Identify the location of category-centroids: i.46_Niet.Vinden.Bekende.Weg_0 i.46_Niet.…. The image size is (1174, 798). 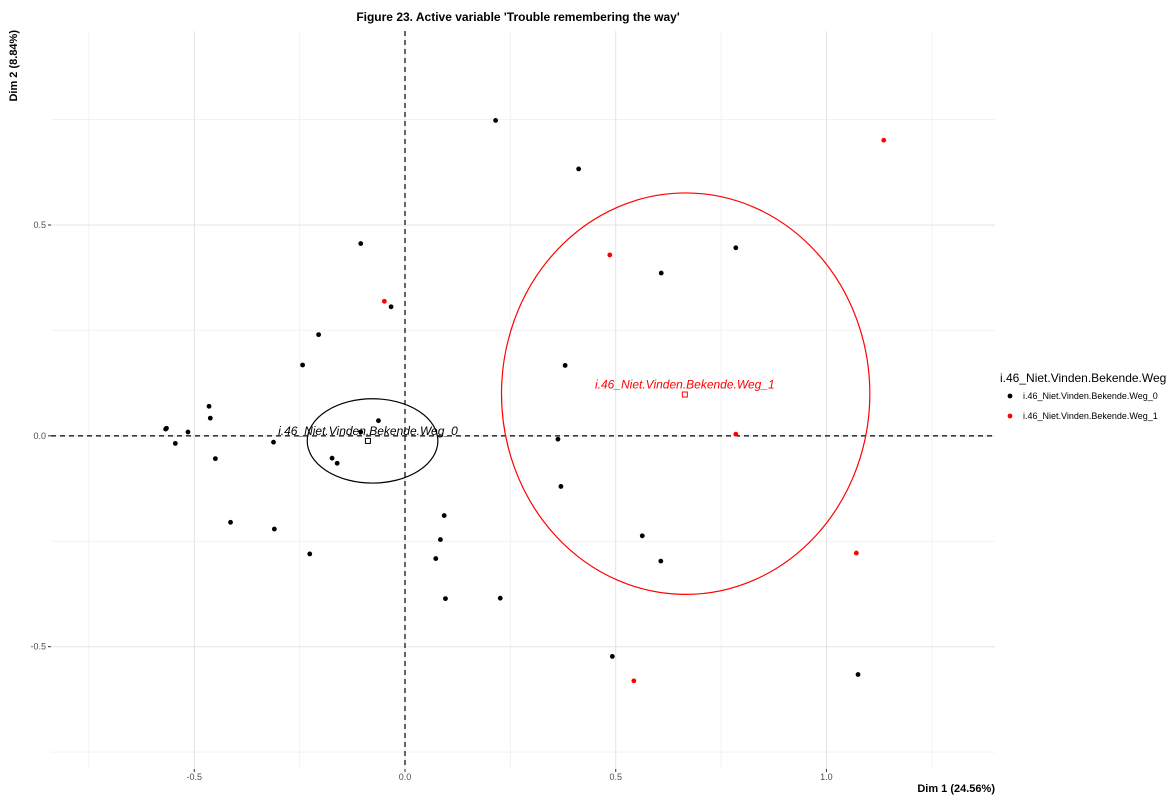
(526, 411).